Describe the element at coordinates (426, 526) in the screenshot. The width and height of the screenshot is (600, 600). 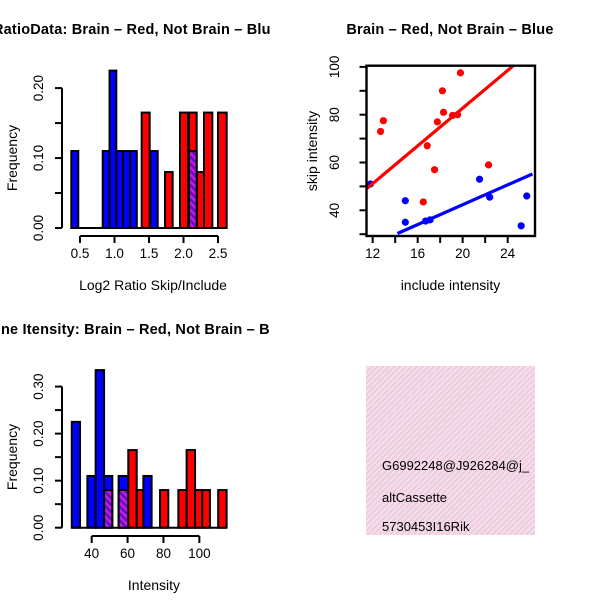
I see `info-gene-name: 5730453I16Rik` at that location.